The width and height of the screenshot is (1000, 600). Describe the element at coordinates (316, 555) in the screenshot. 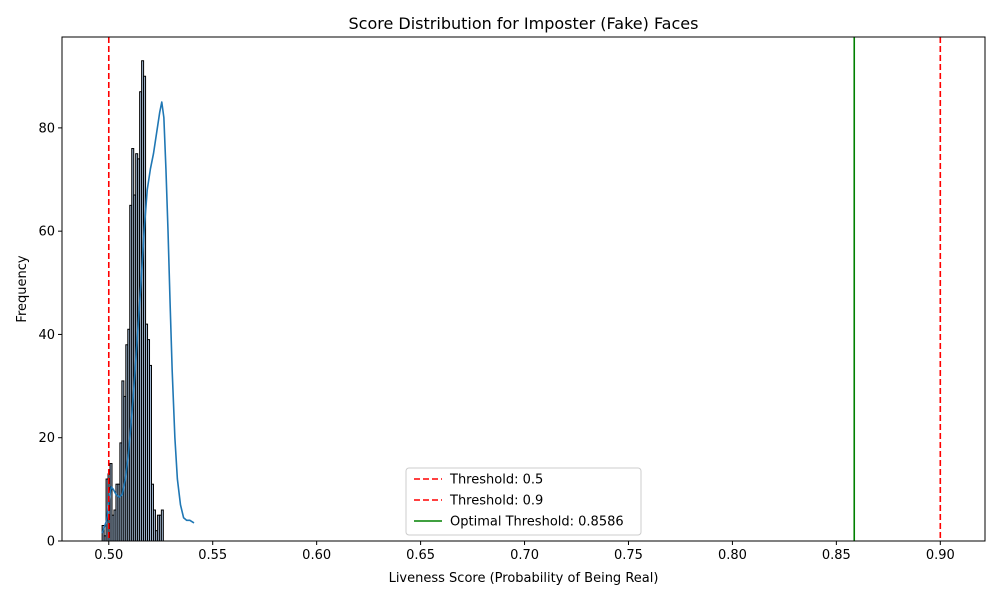

I see `x-tick-label: 0.60` at that location.